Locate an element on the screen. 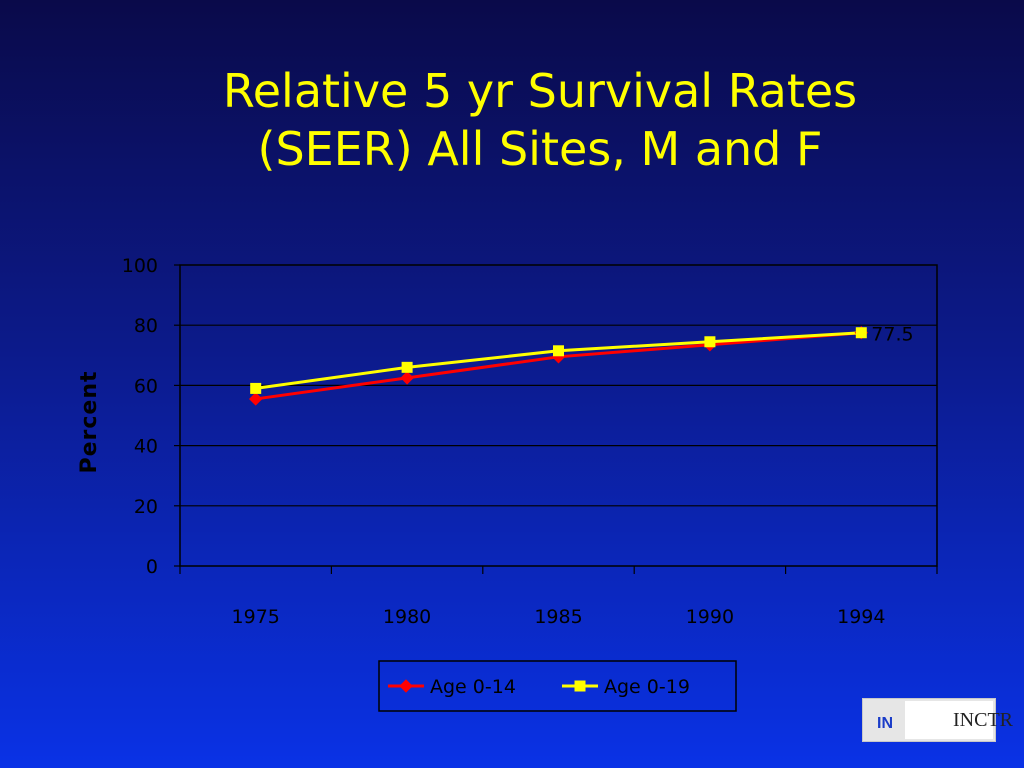  data-label: 77.5 is located at coordinates (892, 335).